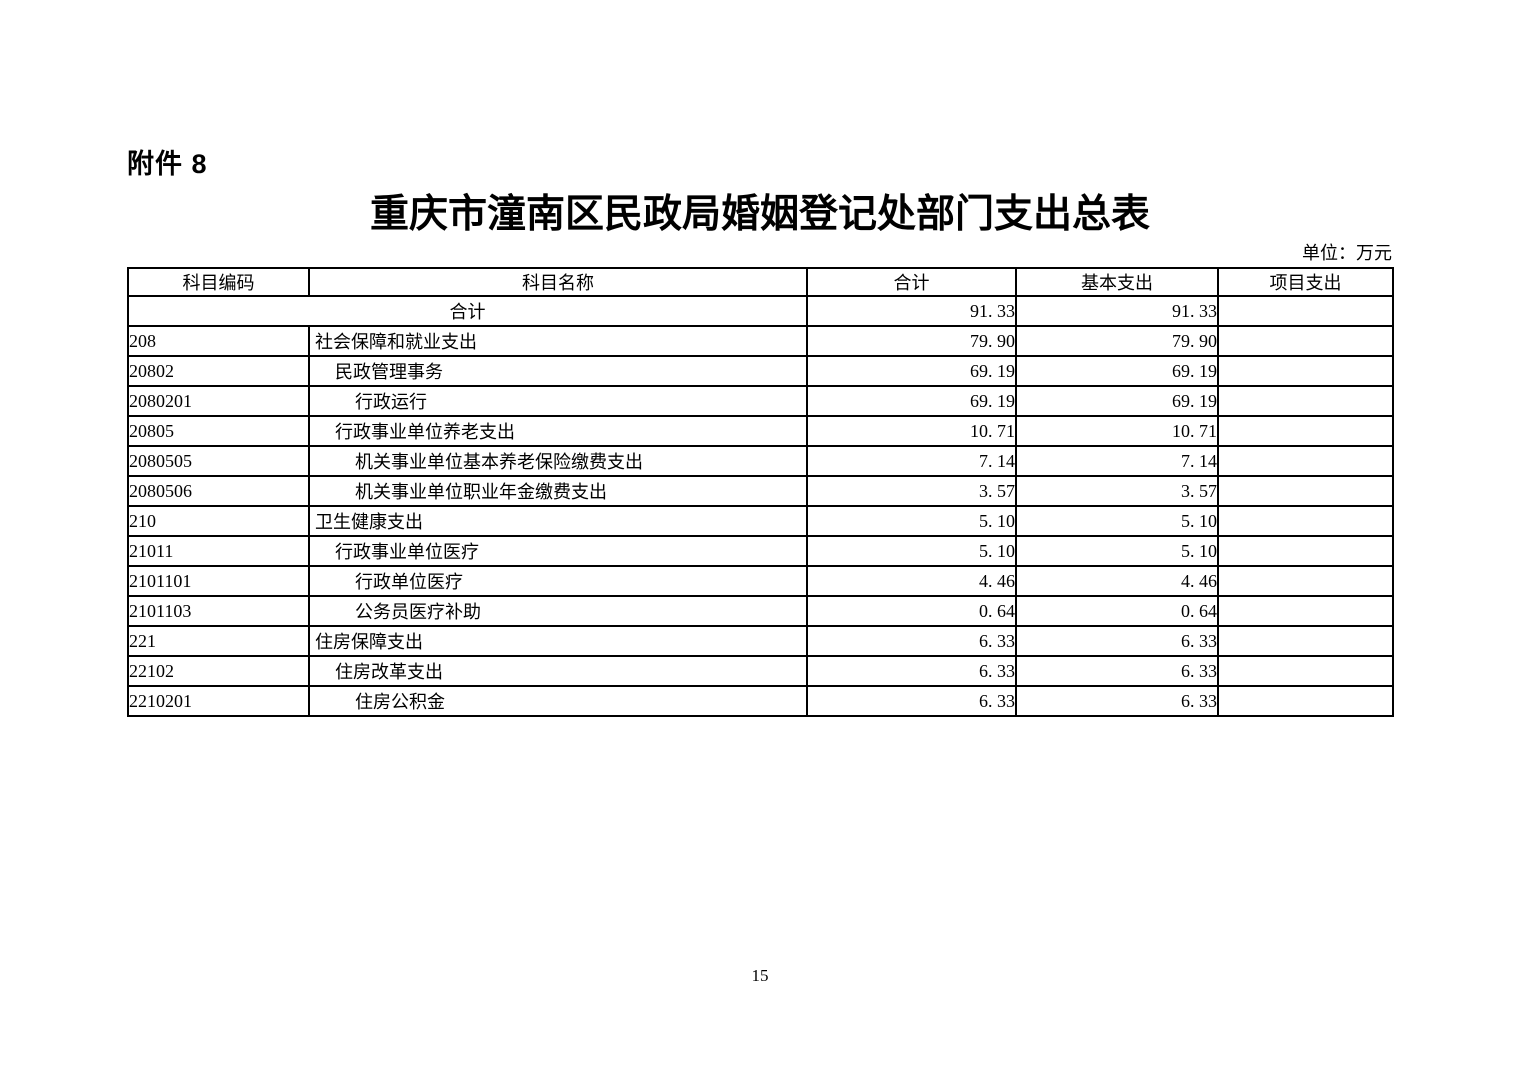  I want to click on code-cell: 2080506, so click(218, 491).